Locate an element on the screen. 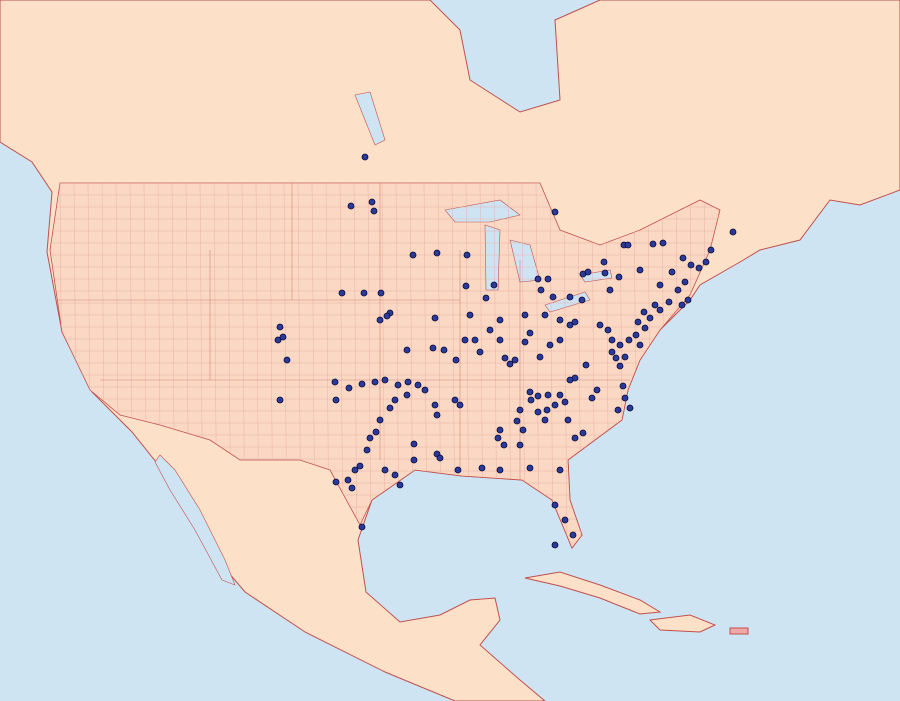  lake-winnipeg is located at coordinates (370, 118).